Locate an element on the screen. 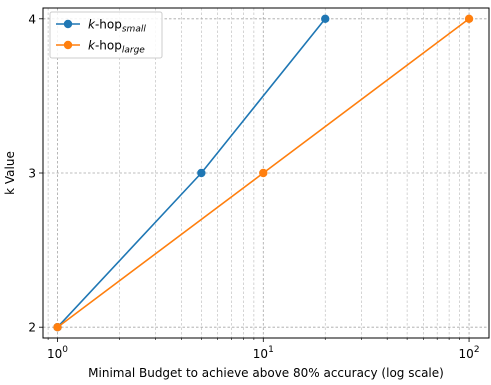  y-axis-label: k Value is located at coordinates (10, 173).